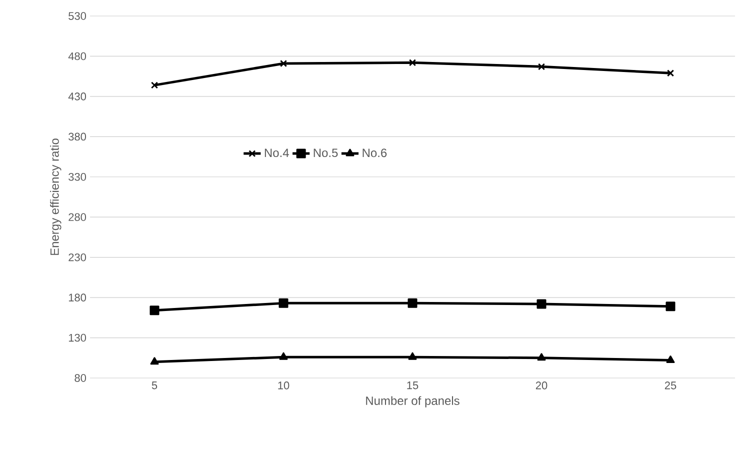  Describe the element at coordinates (412, 386) in the screenshot. I see `x-tick-label: 15` at that location.